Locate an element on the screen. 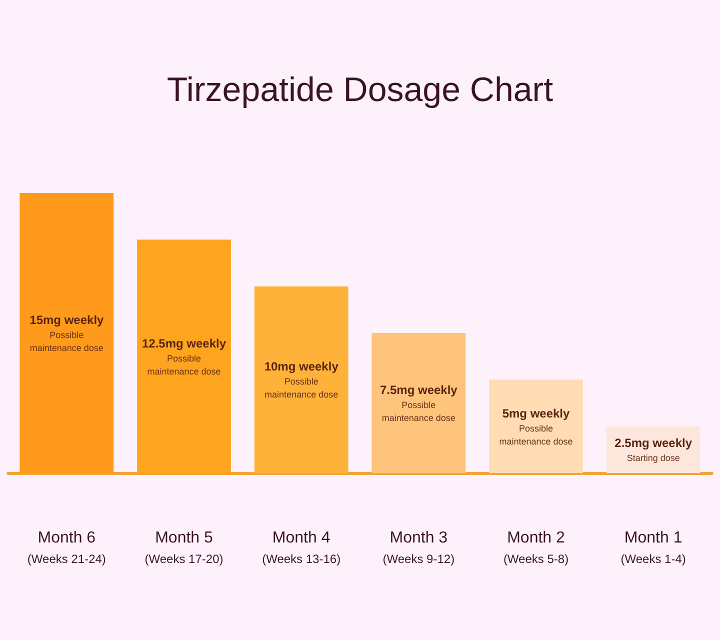  x-tick-label: Month 1 (Weeks 1-4) is located at coordinates (653, 548).